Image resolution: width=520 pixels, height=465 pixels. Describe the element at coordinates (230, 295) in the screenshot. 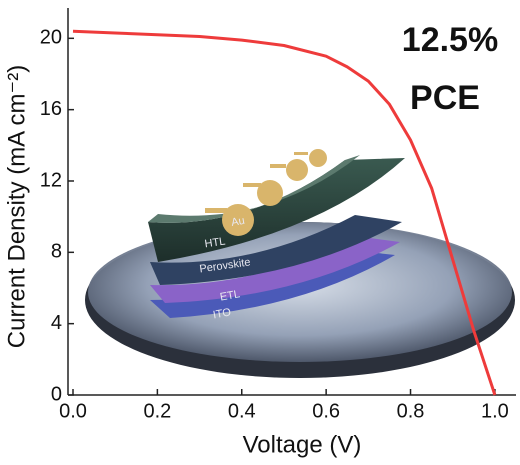

I see `inset-label: ETL` at that location.